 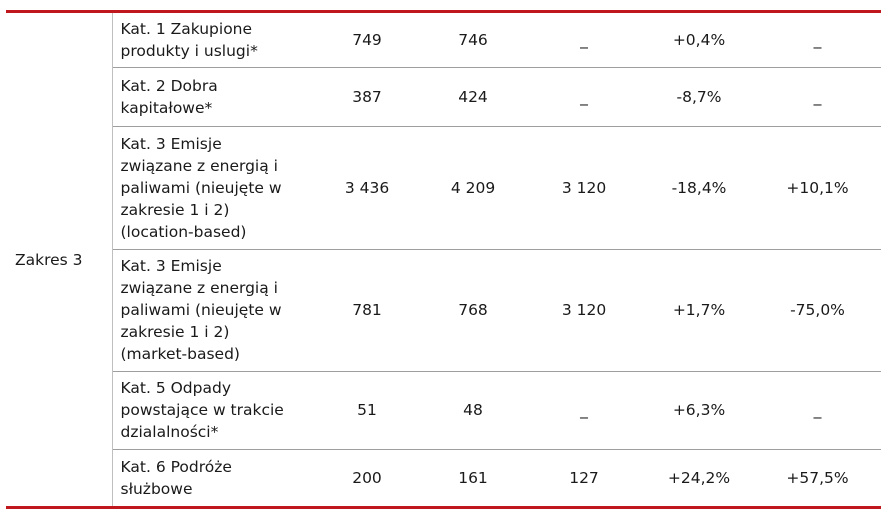 What do you see at coordinates (166, 107) in the screenshot?
I see `category-line: kapitałowe*` at bounding box center [166, 107].